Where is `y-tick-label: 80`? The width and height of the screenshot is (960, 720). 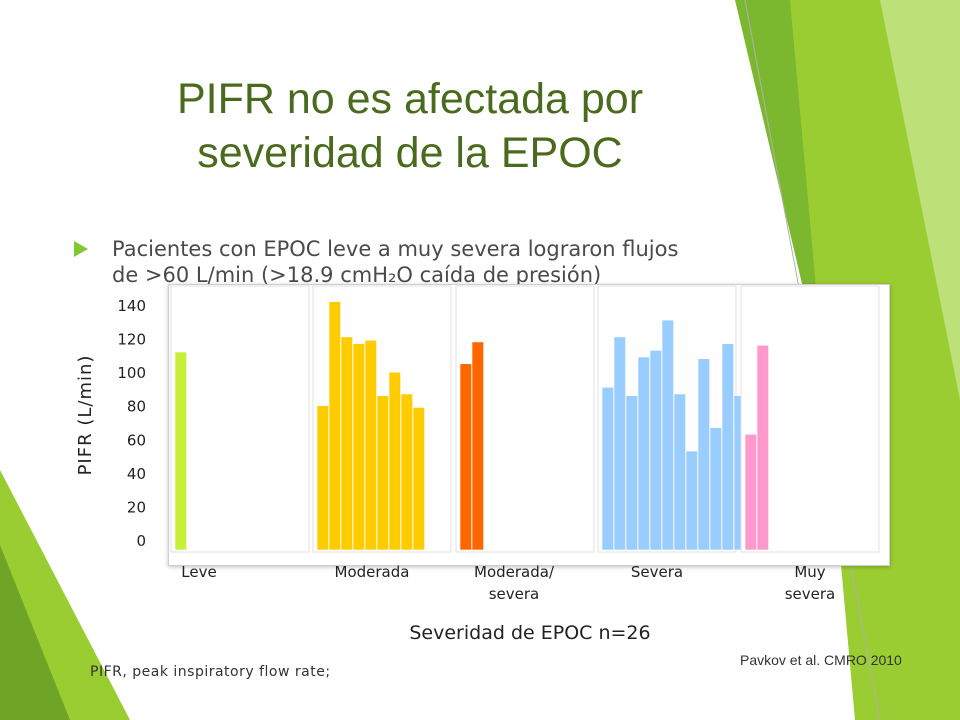 y-tick-label: 80 is located at coordinates (136, 407).